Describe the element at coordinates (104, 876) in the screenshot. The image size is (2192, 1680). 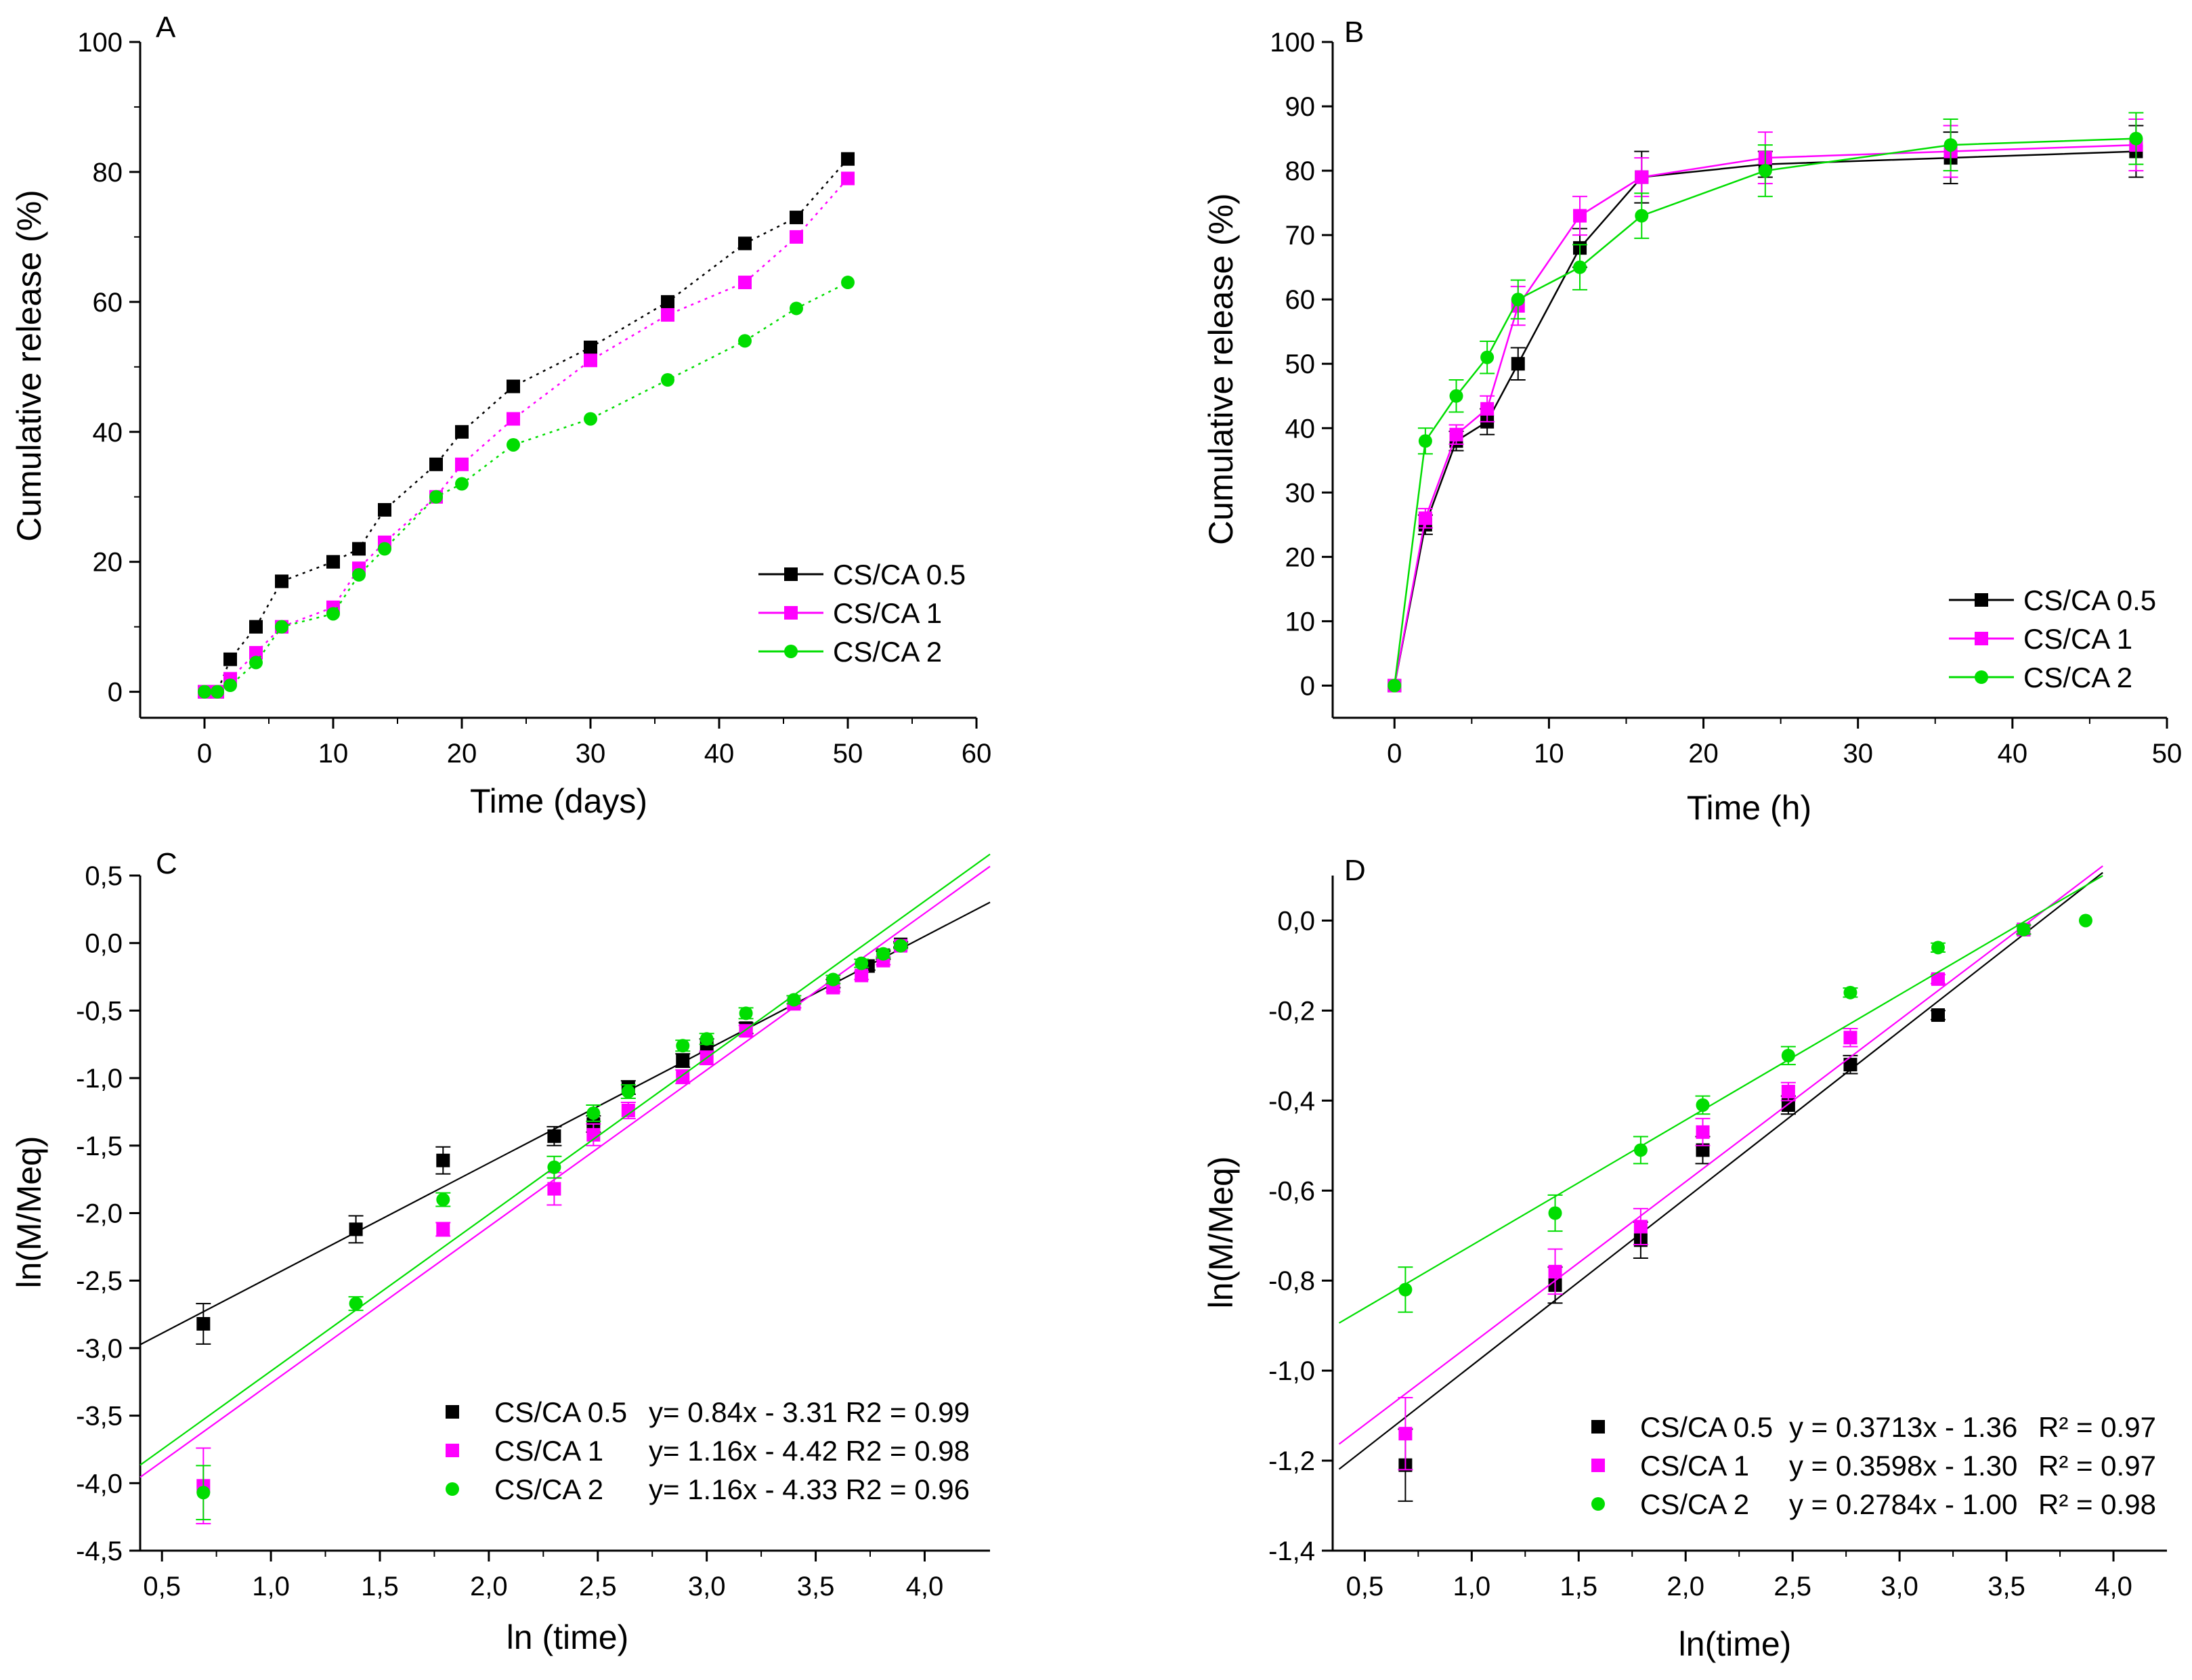
I see `y-tick-label: 0,5` at that location.